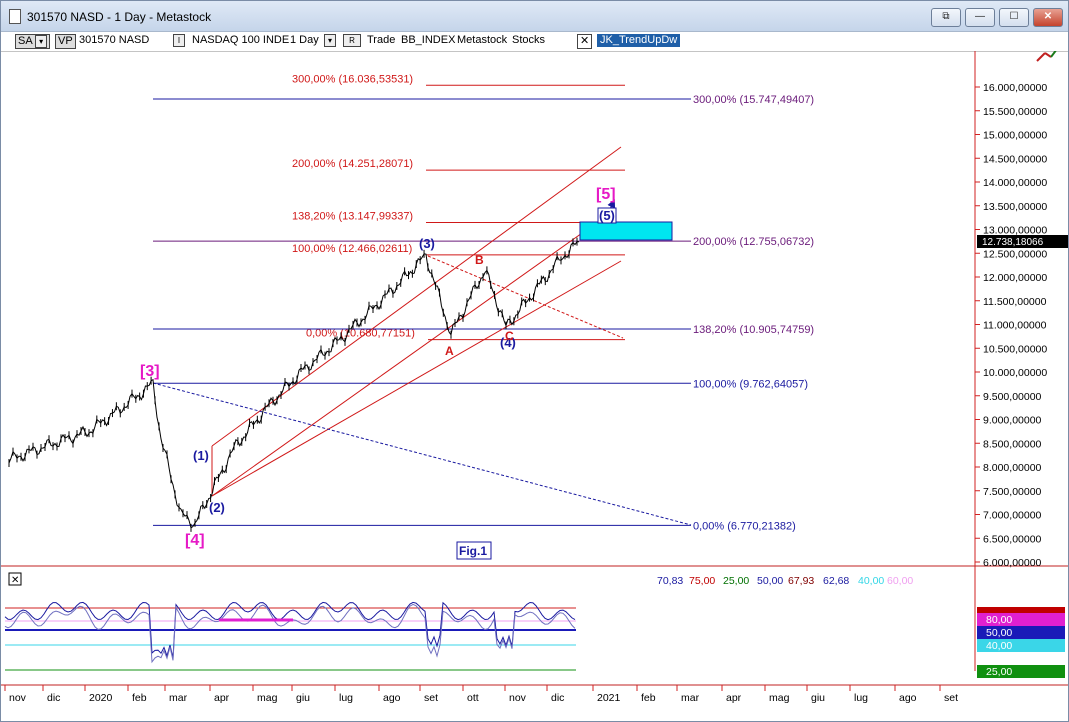  I want to click on last-price-label: 12.738,18066, so click(1013, 242).